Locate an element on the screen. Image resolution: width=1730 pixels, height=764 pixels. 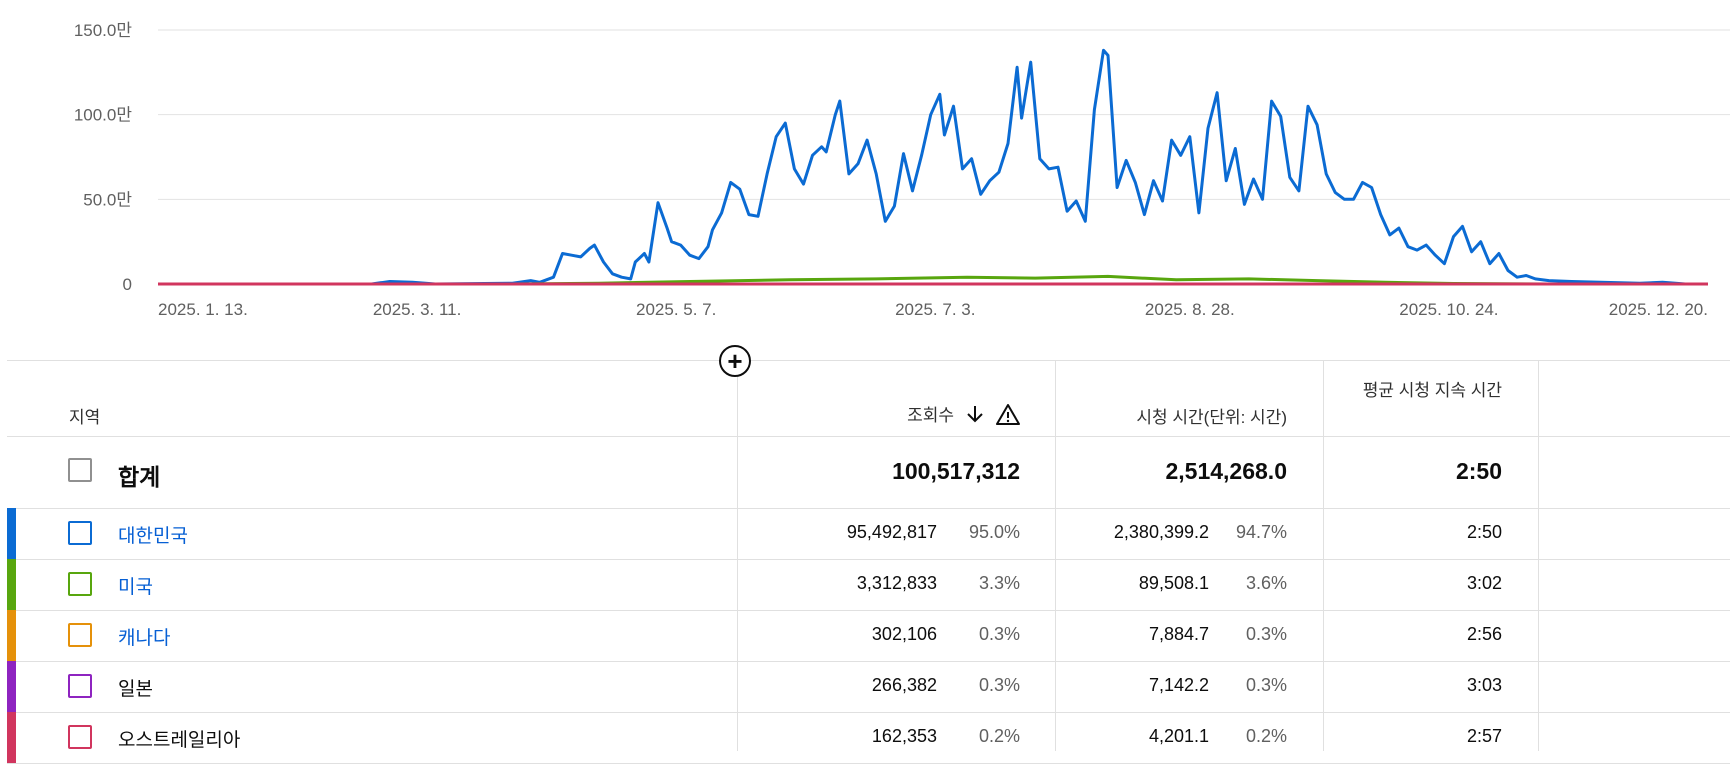
header-watch-time: 시청 시간(단위: 시간) is located at coordinates (1211, 417).